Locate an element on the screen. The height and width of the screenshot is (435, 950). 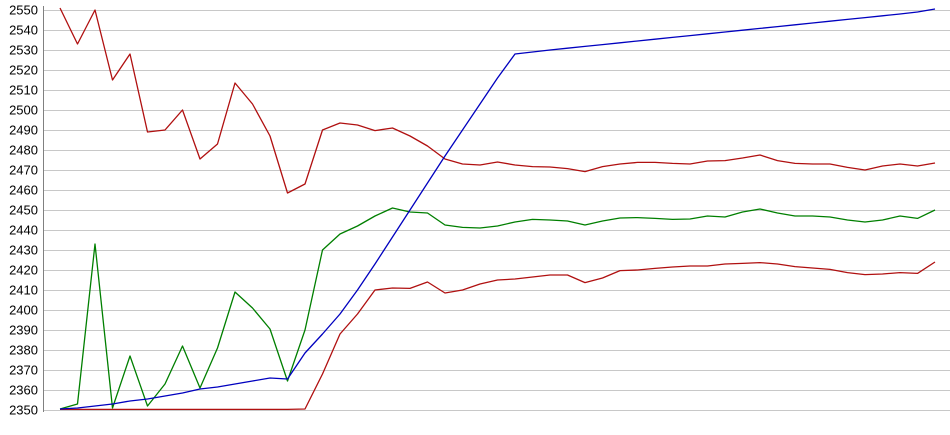
y-axis-tick-label: 2390 is located at coordinates (23, 330).